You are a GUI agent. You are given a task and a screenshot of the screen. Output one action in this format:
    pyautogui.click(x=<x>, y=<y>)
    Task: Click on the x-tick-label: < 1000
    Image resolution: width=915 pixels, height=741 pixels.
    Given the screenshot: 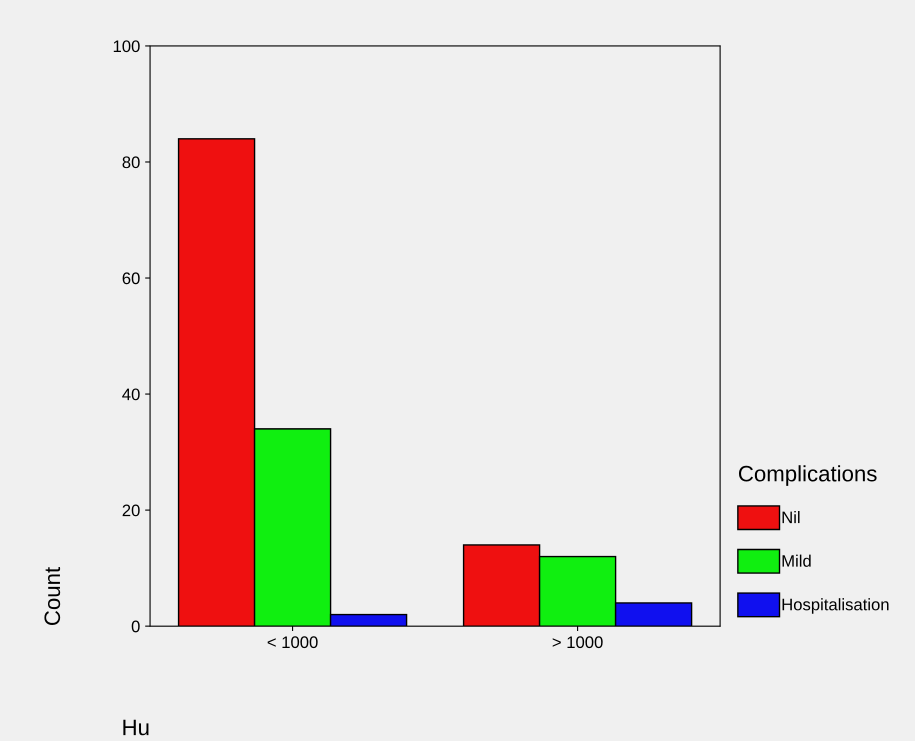 What is the action you would take?
    pyautogui.click(x=293, y=642)
    